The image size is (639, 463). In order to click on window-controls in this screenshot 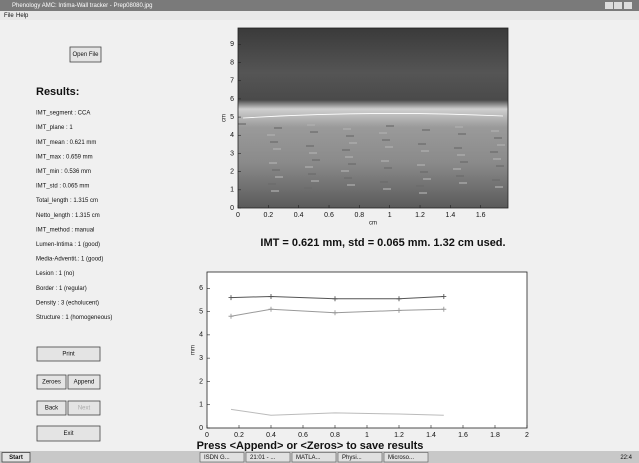, I will do `click(618, 5)`.